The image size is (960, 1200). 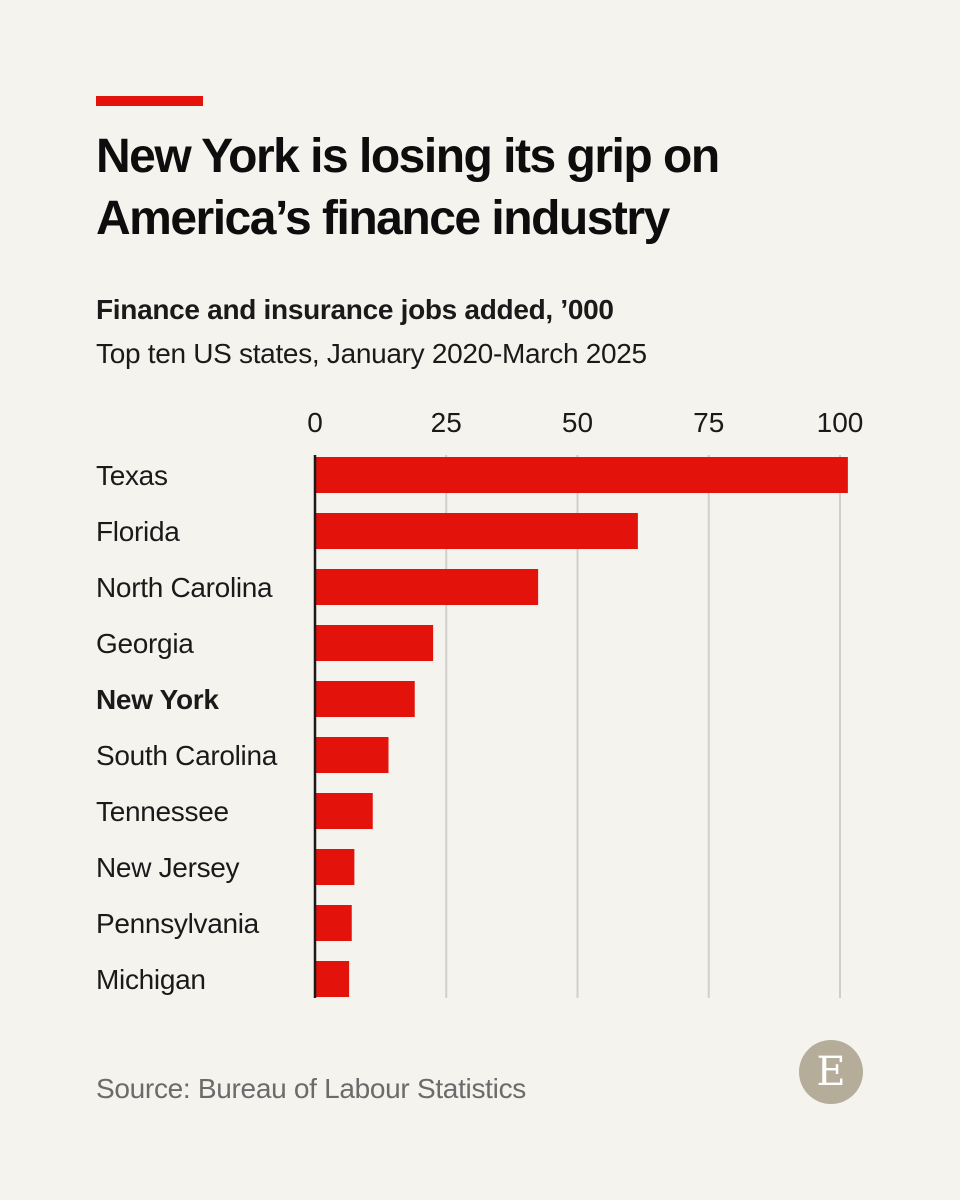 I want to click on x-tick-label: 50, so click(x=577, y=422).